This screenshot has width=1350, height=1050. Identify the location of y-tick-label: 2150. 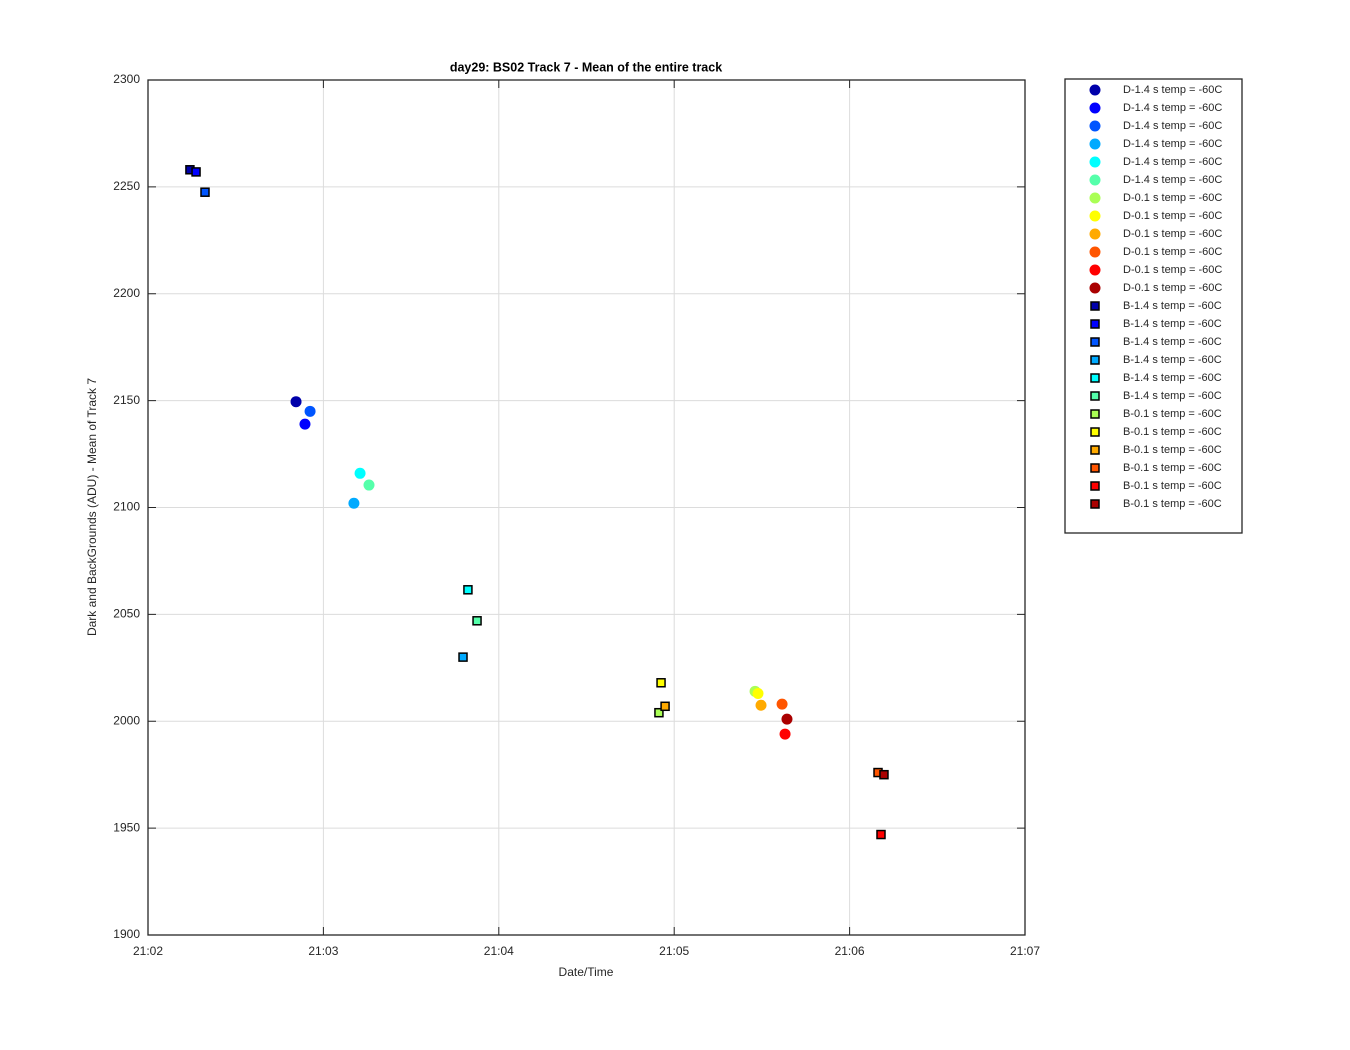
(126, 400).